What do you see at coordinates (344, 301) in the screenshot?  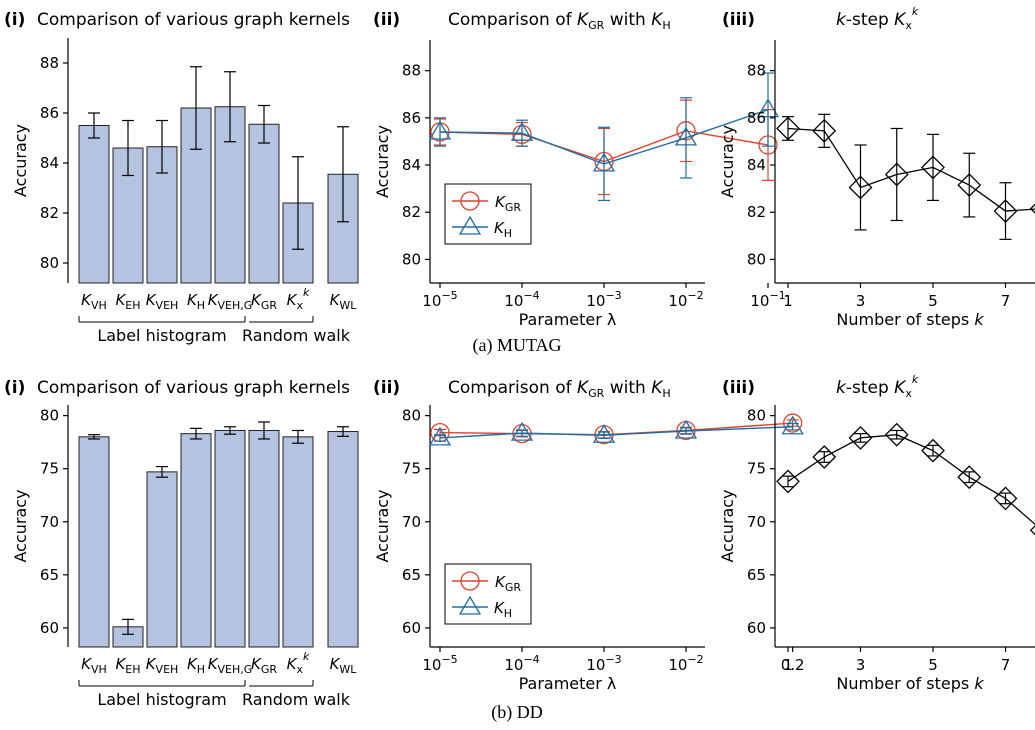 I see `x-tick-label: KWL` at bounding box center [344, 301].